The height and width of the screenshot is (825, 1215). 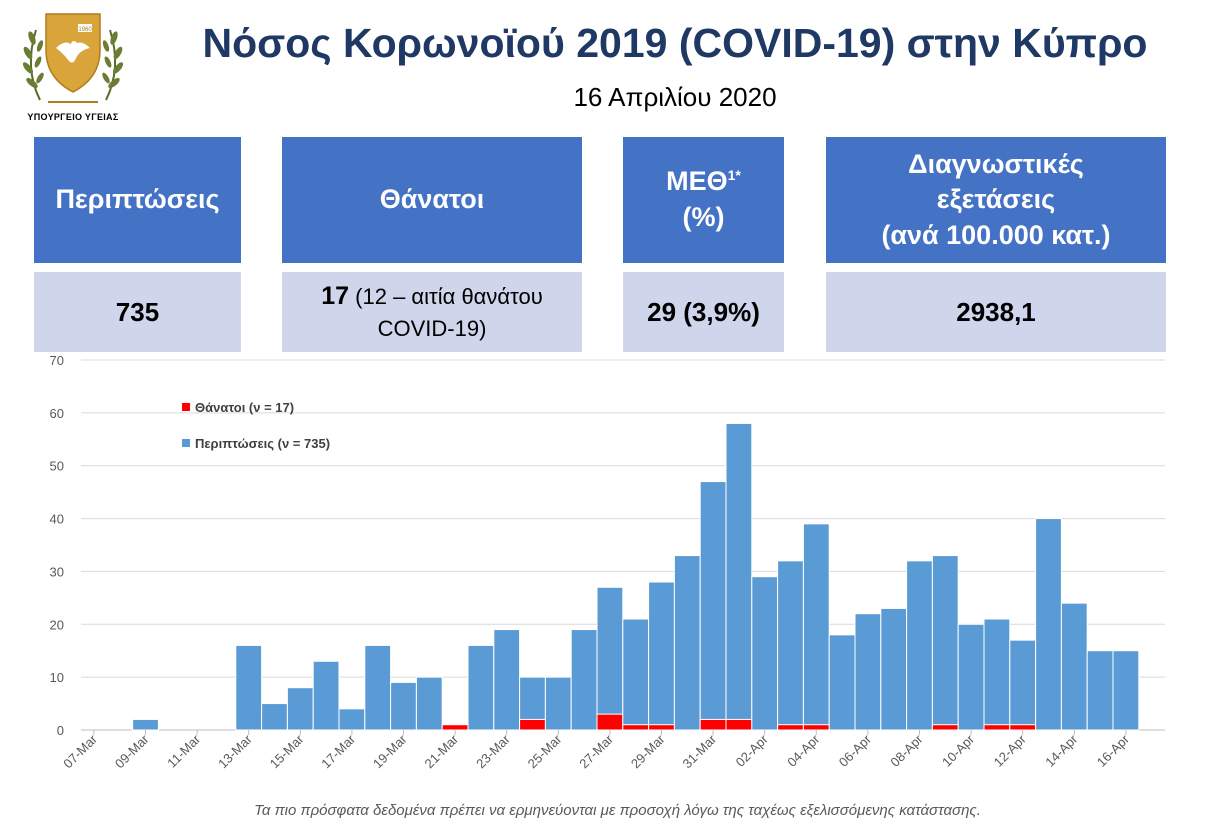 I want to click on x-tick-label: 17-Mar, so click(x=338, y=751).